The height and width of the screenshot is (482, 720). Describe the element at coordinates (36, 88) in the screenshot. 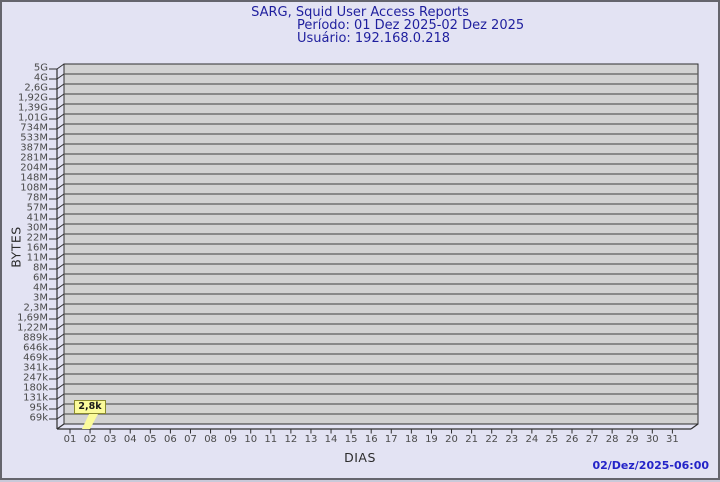

I see `y-tick-label: 2,6G` at that location.